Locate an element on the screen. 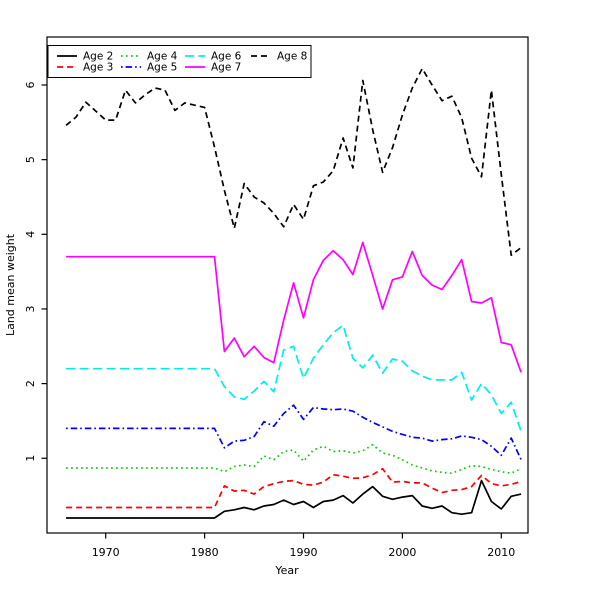 The image size is (600, 600). legend-item-age-4: Age 4 is located at coordinates (149, 57).